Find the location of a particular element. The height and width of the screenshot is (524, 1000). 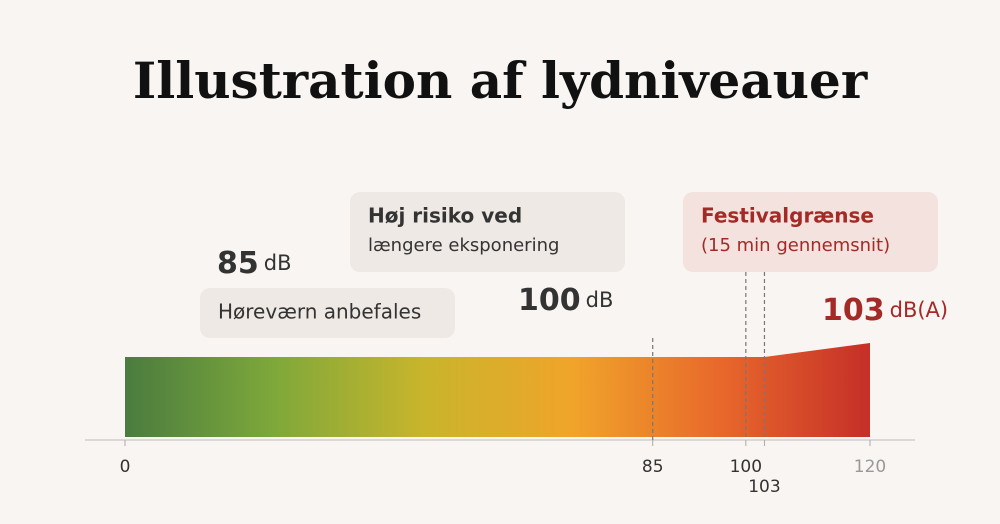

callout-text: Høreværn anbefales is located at coordinates (319, 312).